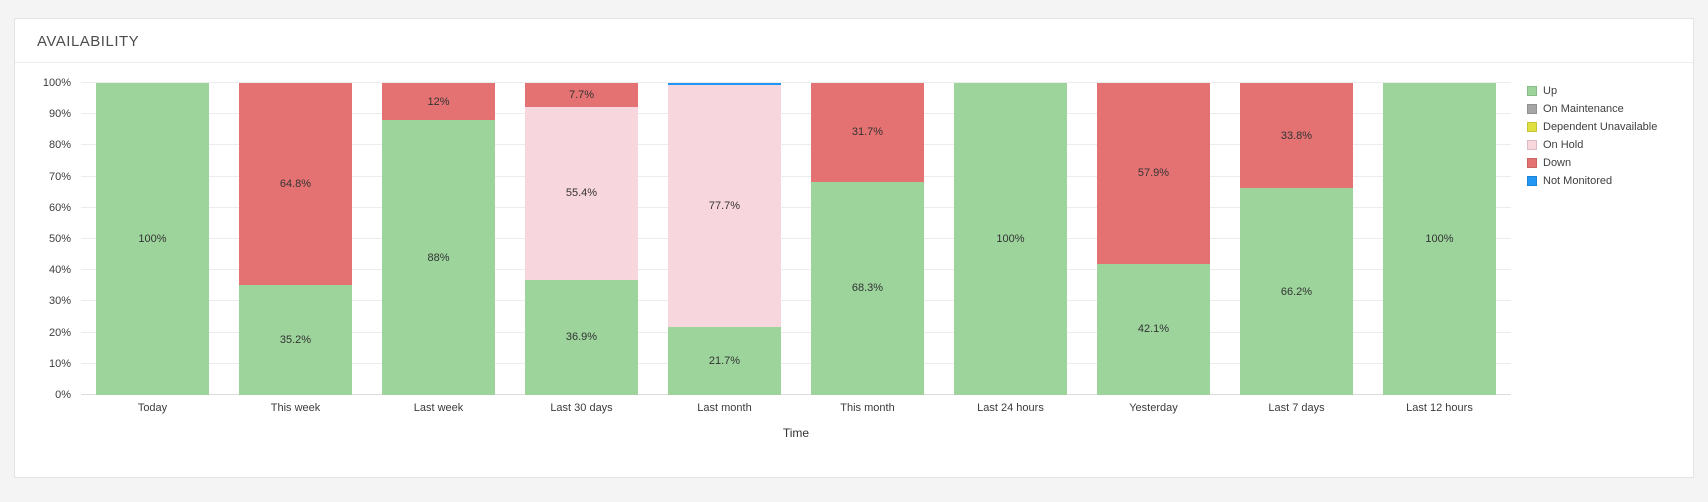 This screenshot has height=502, width=1708. I want to click on segment-value-label: 55.4%, so click(581, 193).